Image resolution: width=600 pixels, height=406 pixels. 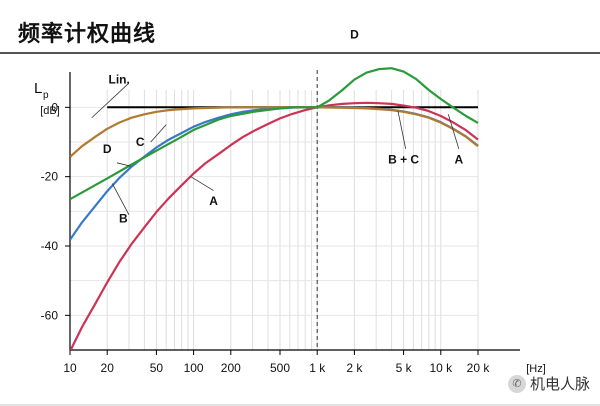 What do you see at coordinates (300, 405) in the screenshot?
I see `footer-divider` at bounding box center [300, 405].